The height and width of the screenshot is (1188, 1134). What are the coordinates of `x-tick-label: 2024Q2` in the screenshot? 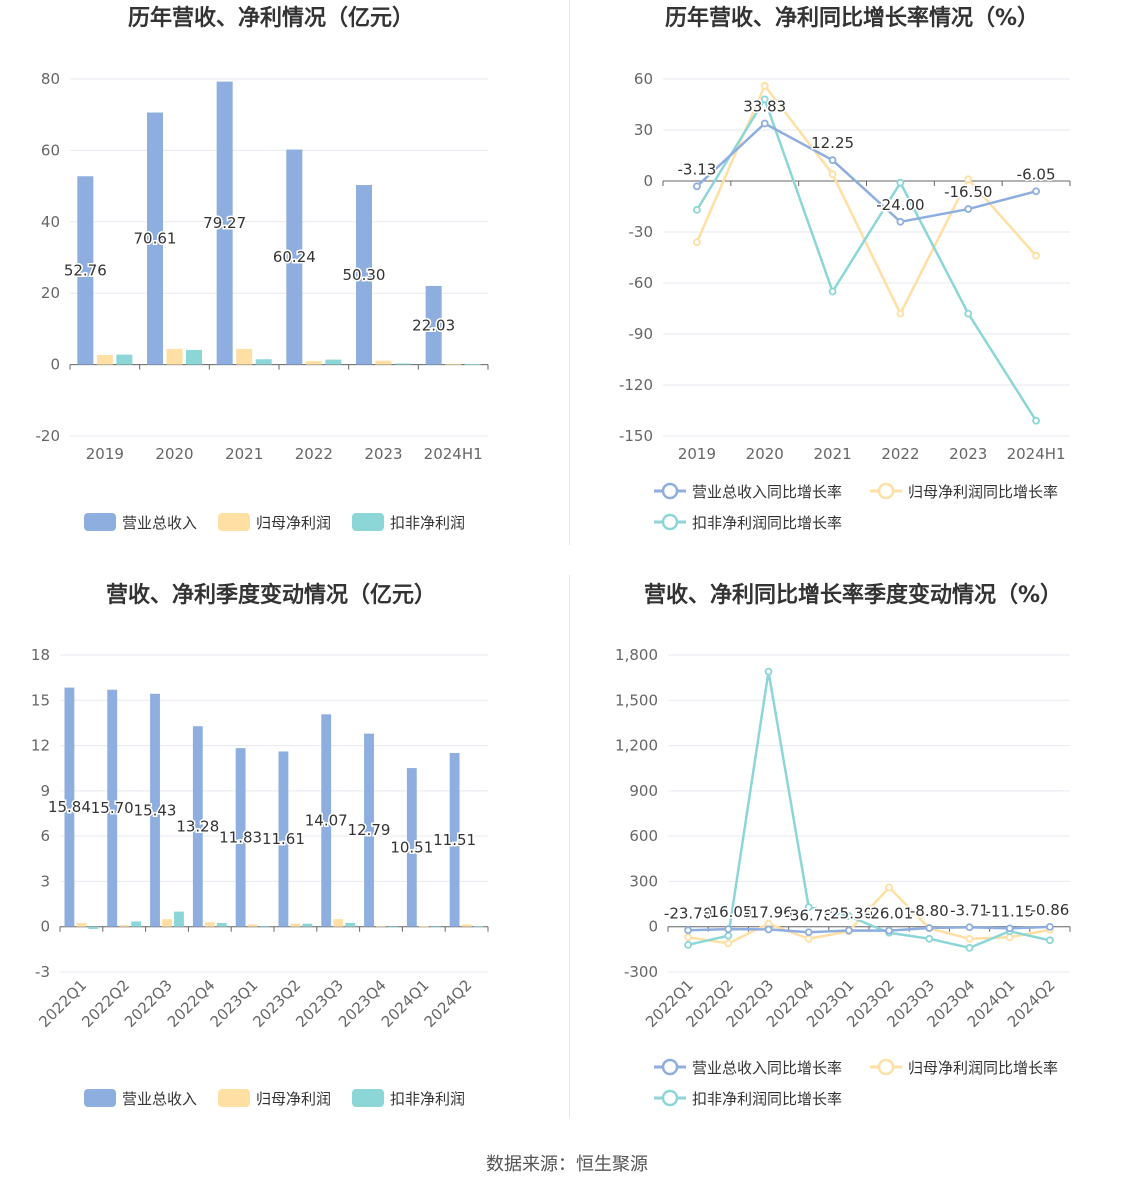 It's located at (448, 1003).